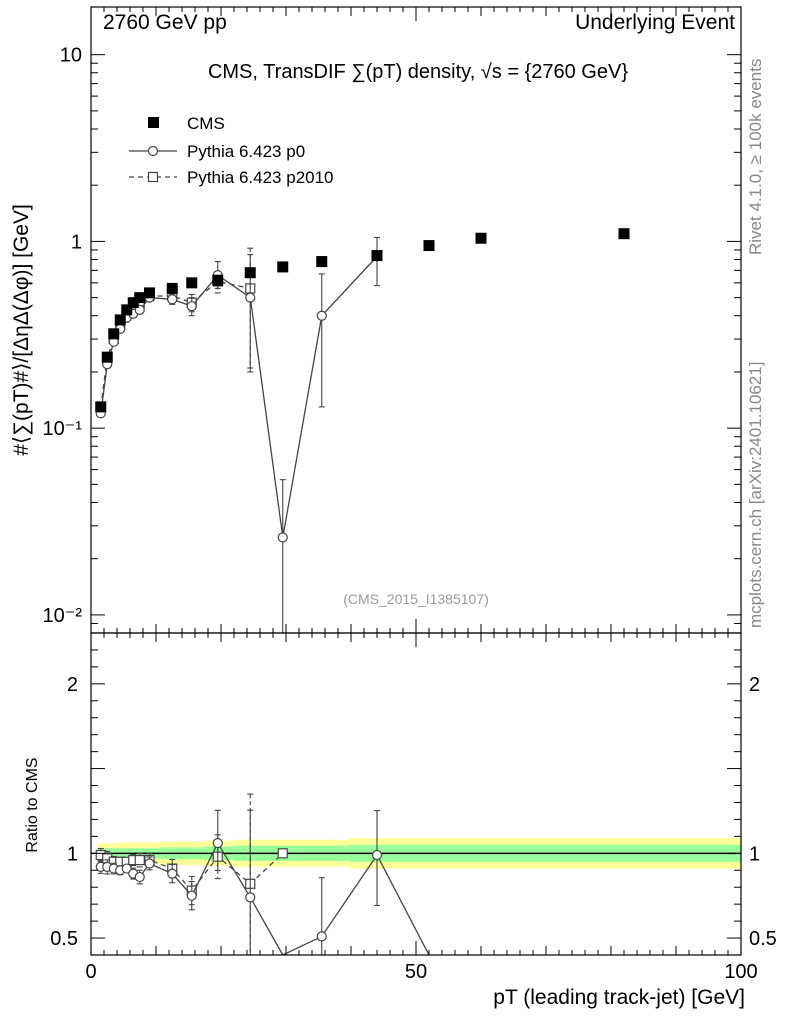 This screenshot has width=786, height=1024. Describe the element at coordinates (90, 972) in the screenshot. I see `x-tick-label: 0` at that location.